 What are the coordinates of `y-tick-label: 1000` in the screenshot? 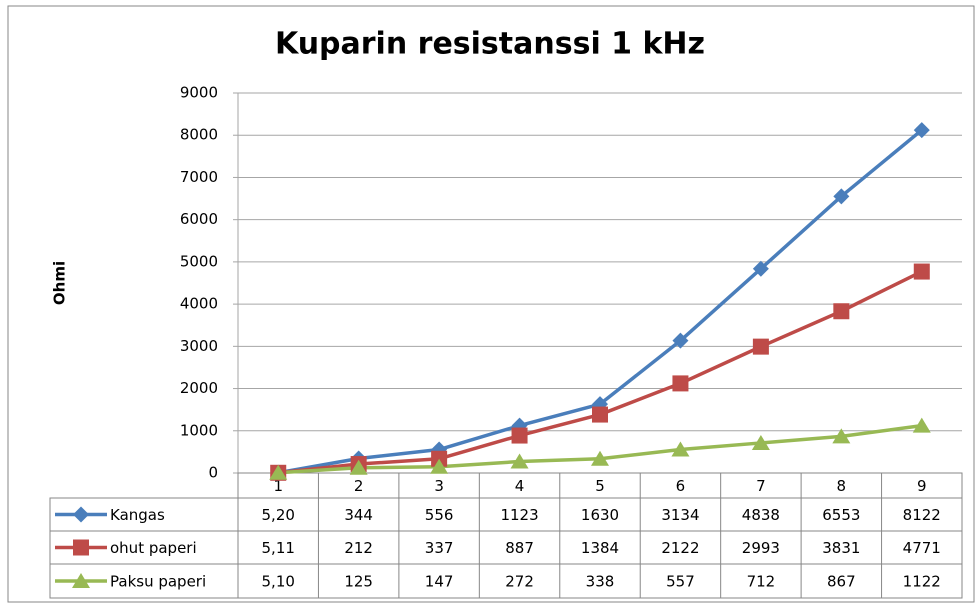 It's located at (199, 430).